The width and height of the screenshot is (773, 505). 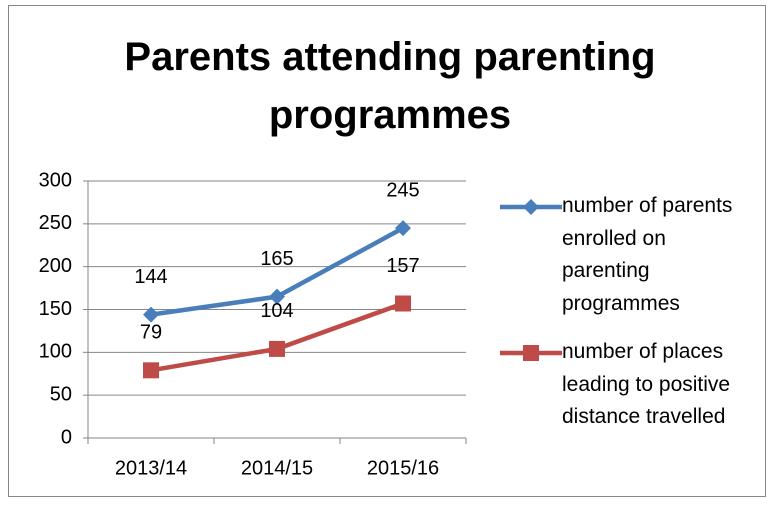 I want to click on y-tick-label: 100, so click(x=55, y=352).